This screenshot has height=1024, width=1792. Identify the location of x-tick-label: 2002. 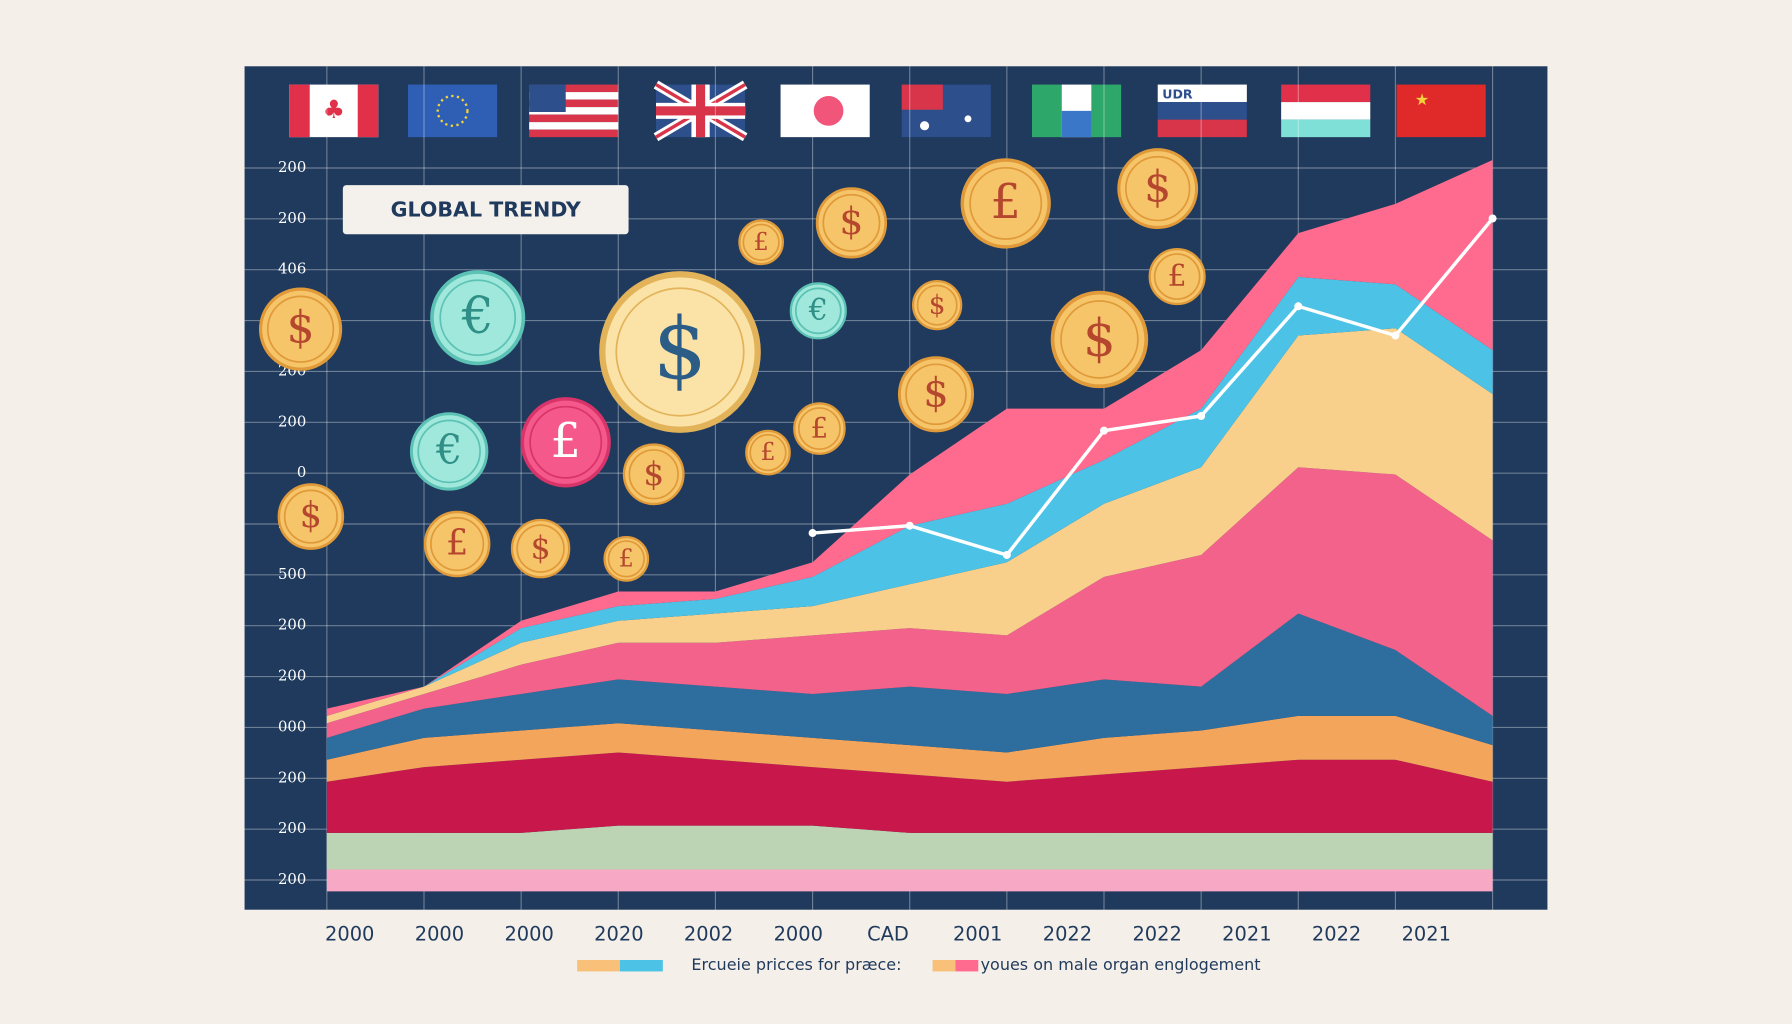
(708, 933).